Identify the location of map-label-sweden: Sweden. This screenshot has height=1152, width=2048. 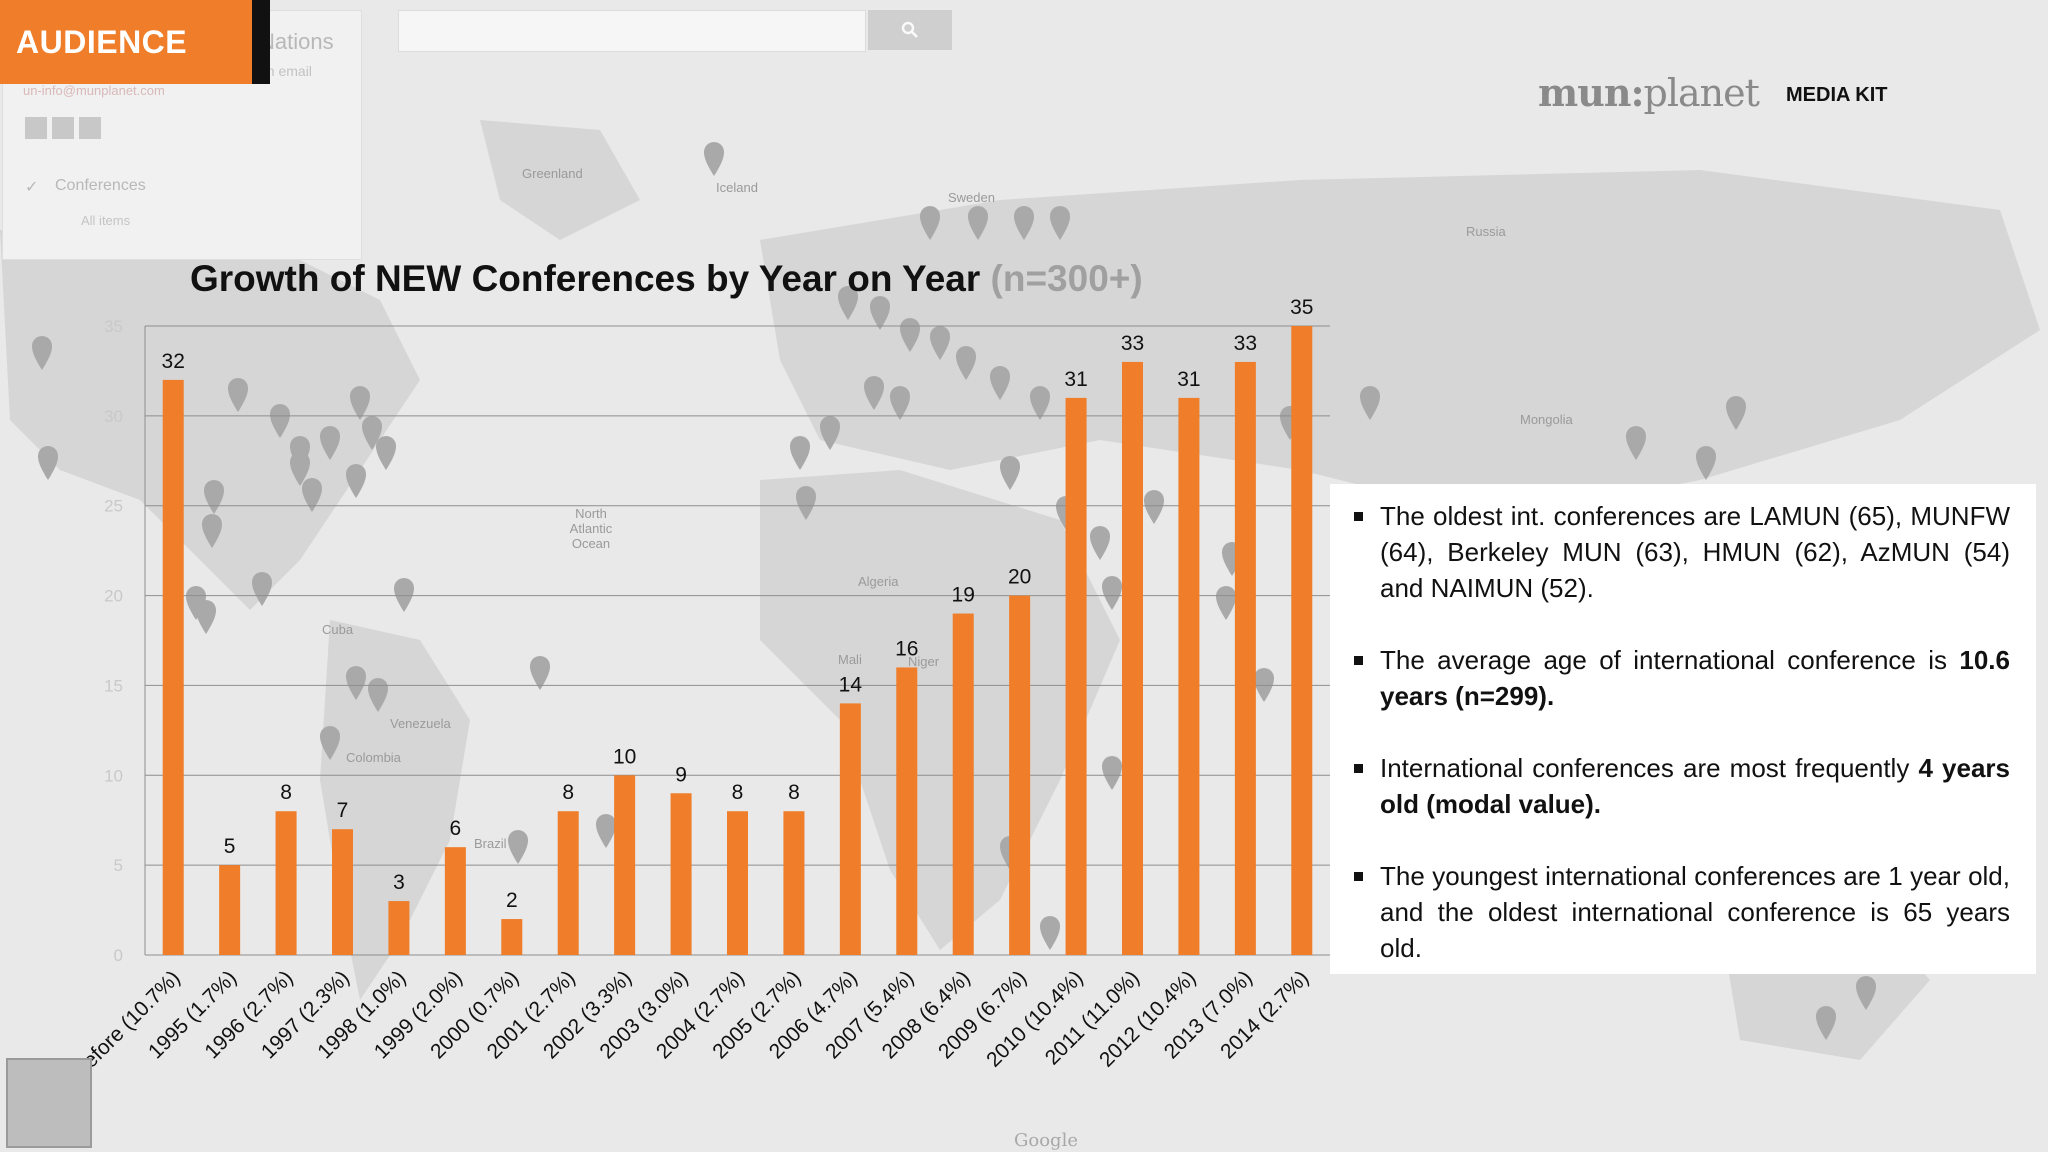
(971, 197).